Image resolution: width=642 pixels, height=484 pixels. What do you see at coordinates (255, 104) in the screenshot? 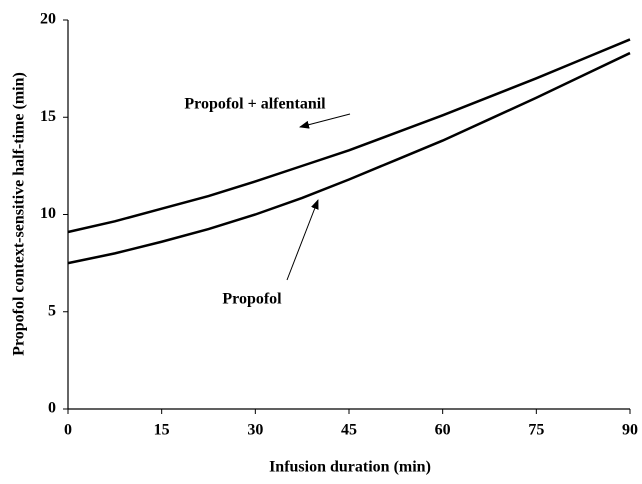
I see `annotation: Propofol + alfentanil` at bounding box center [255, 104].